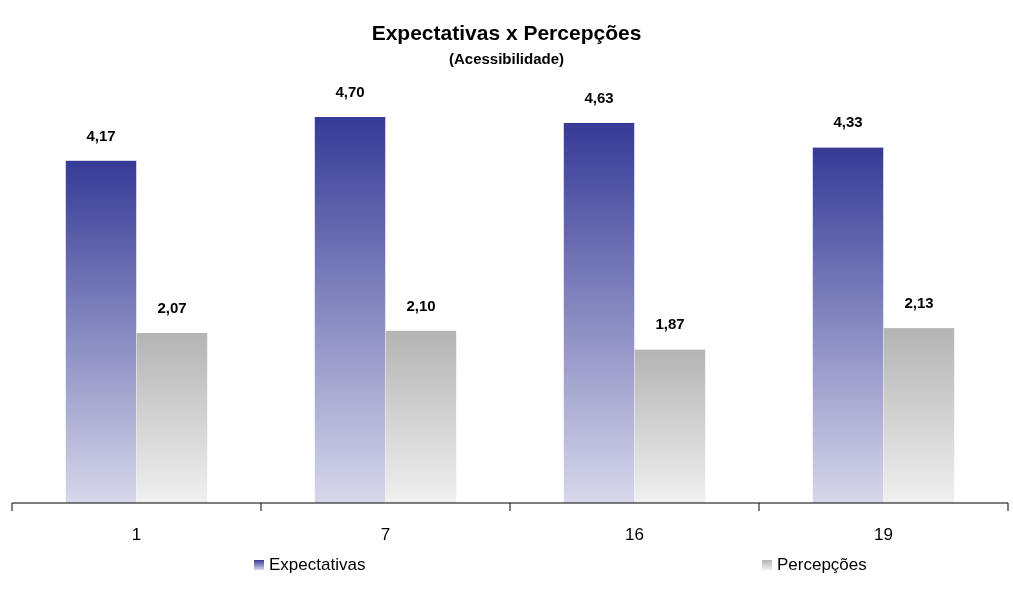 This screenshot has height=610, width=1013. Describe the element at coordinates (385, 534) in the screenshot. I see `x-tick-label: 7` at that location.